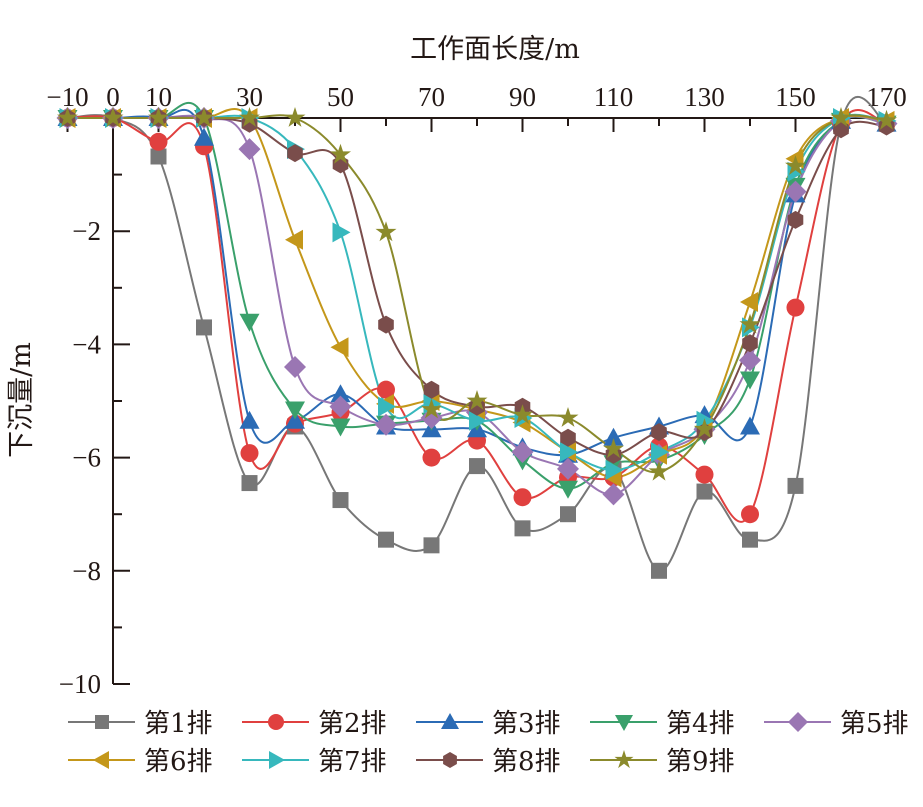 The width and height of the screenshot is (923, 807). Describe the element at coordinates (704, 97) in the screenshot. I see `x-tick-label: 130` at that location.